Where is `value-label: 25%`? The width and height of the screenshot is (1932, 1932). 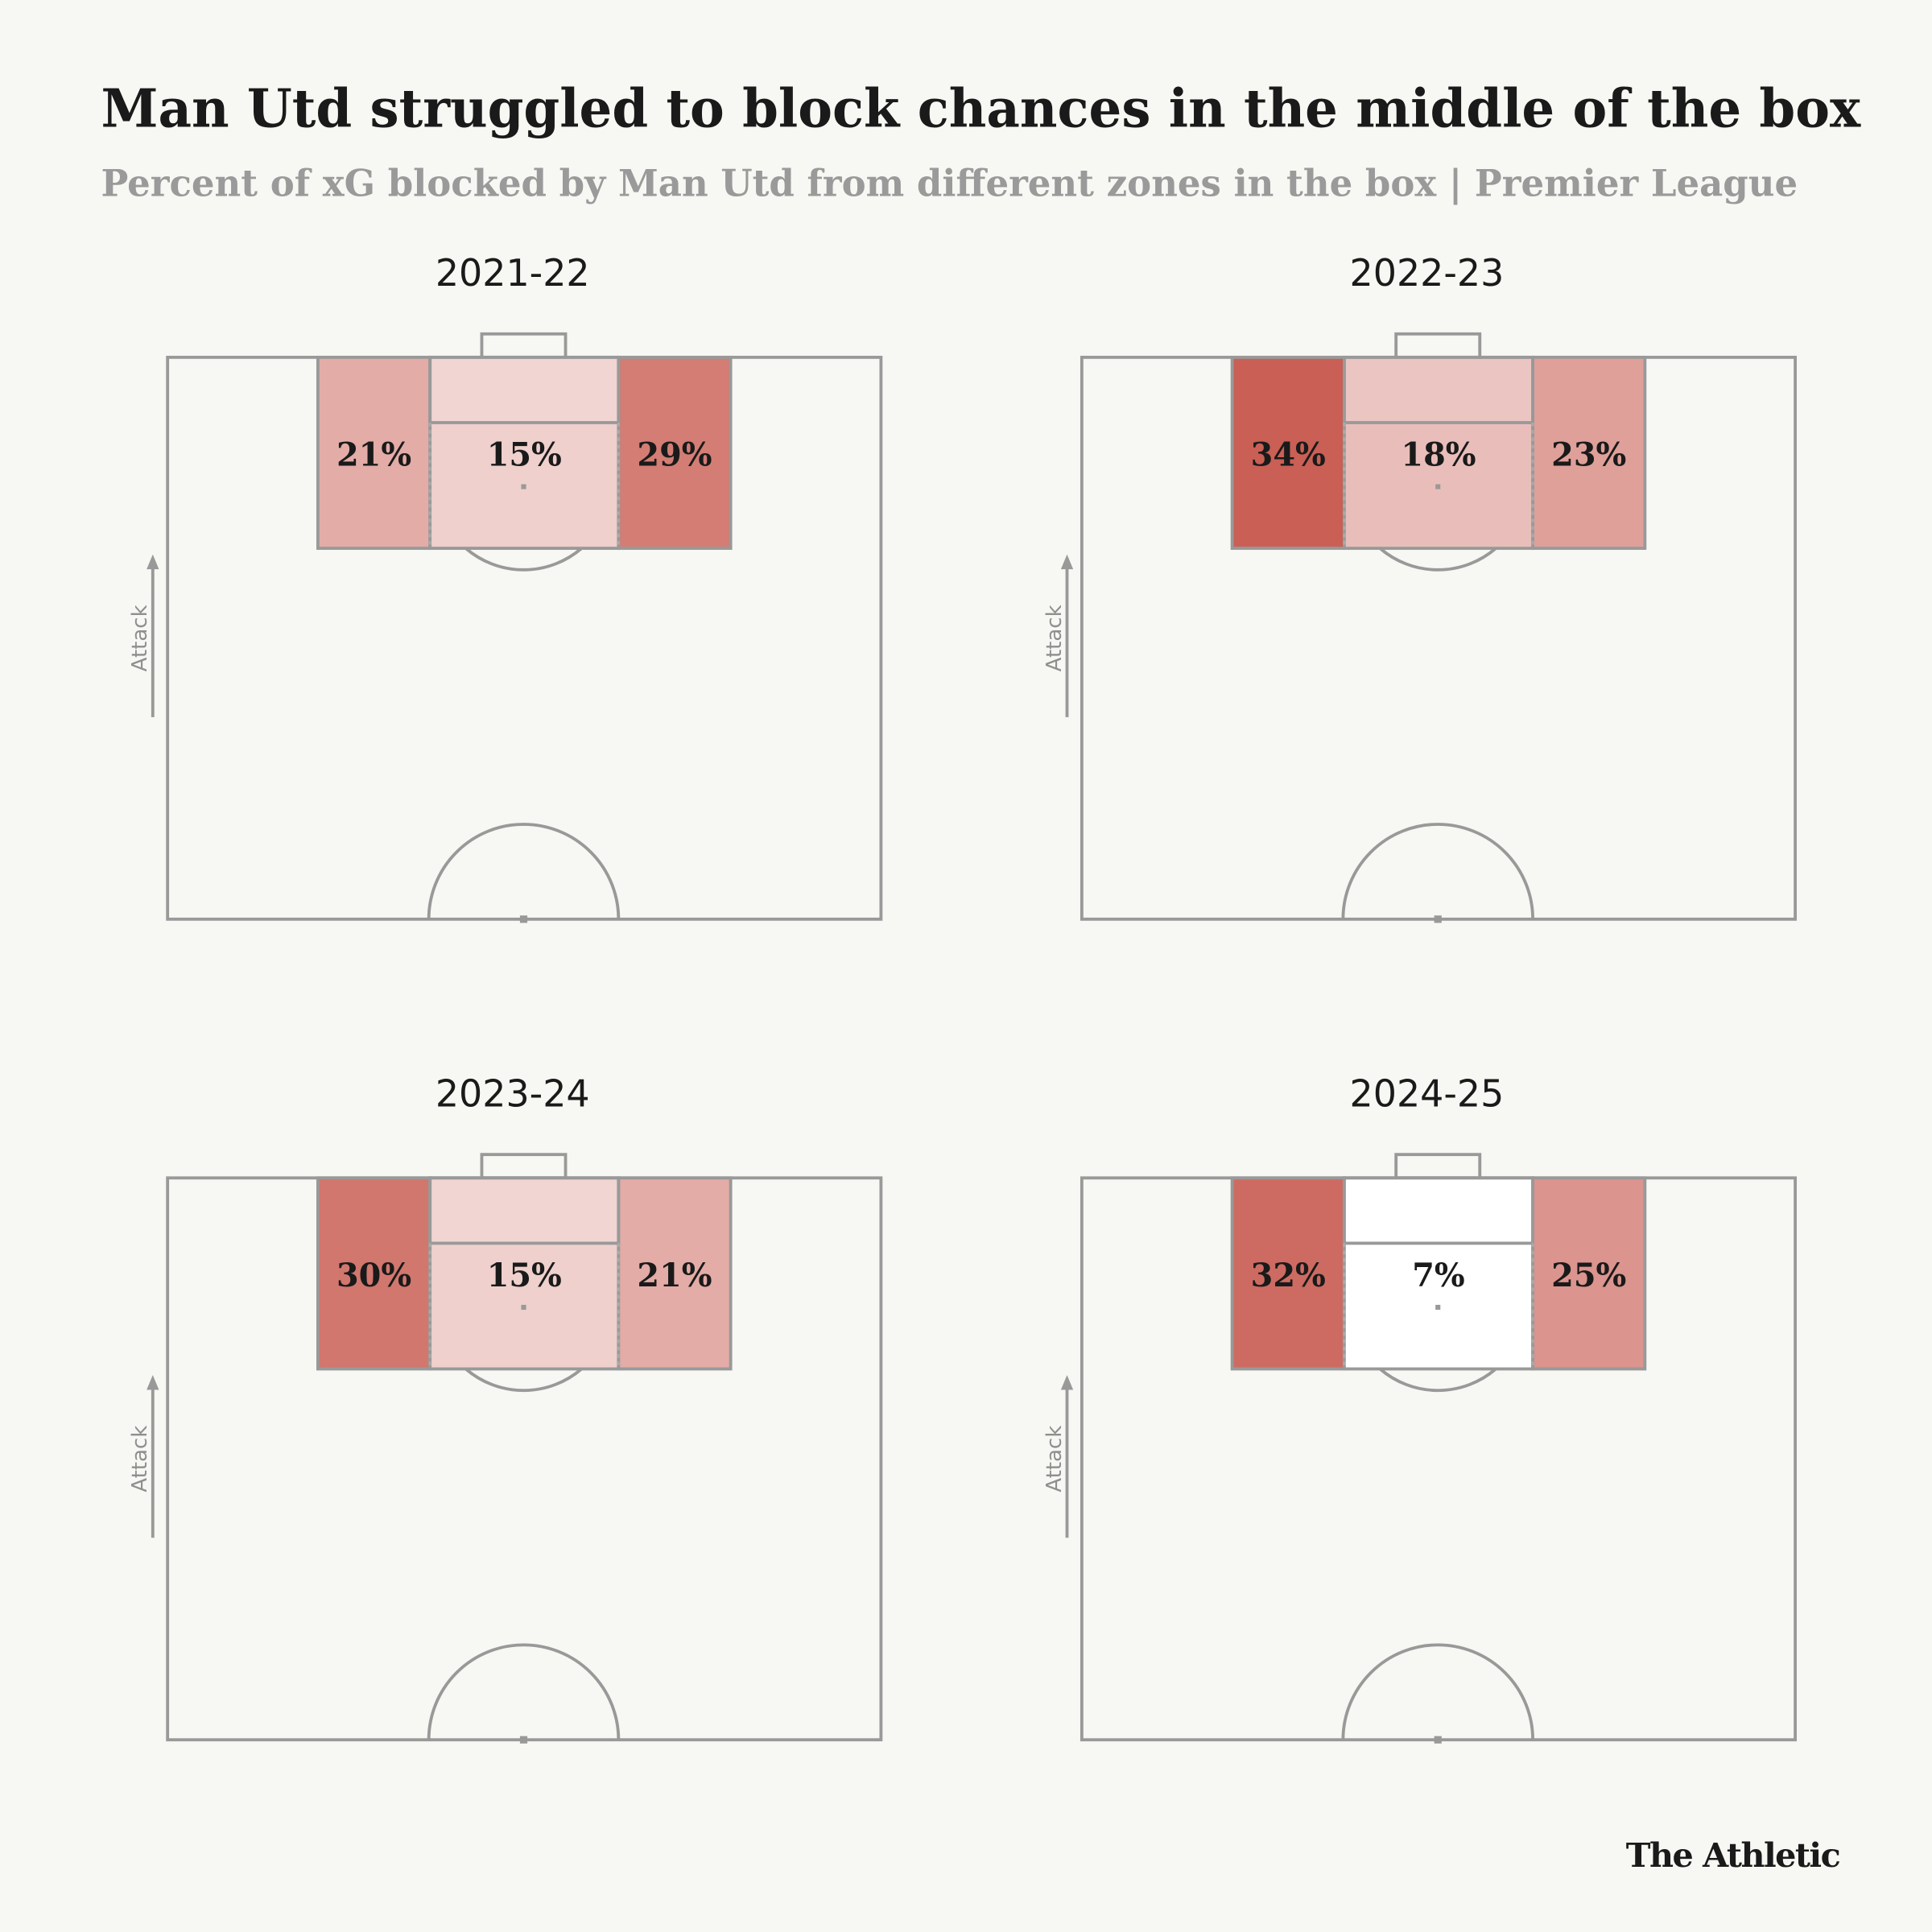
value-label: 25% is located at coordinates (1588, 1275).